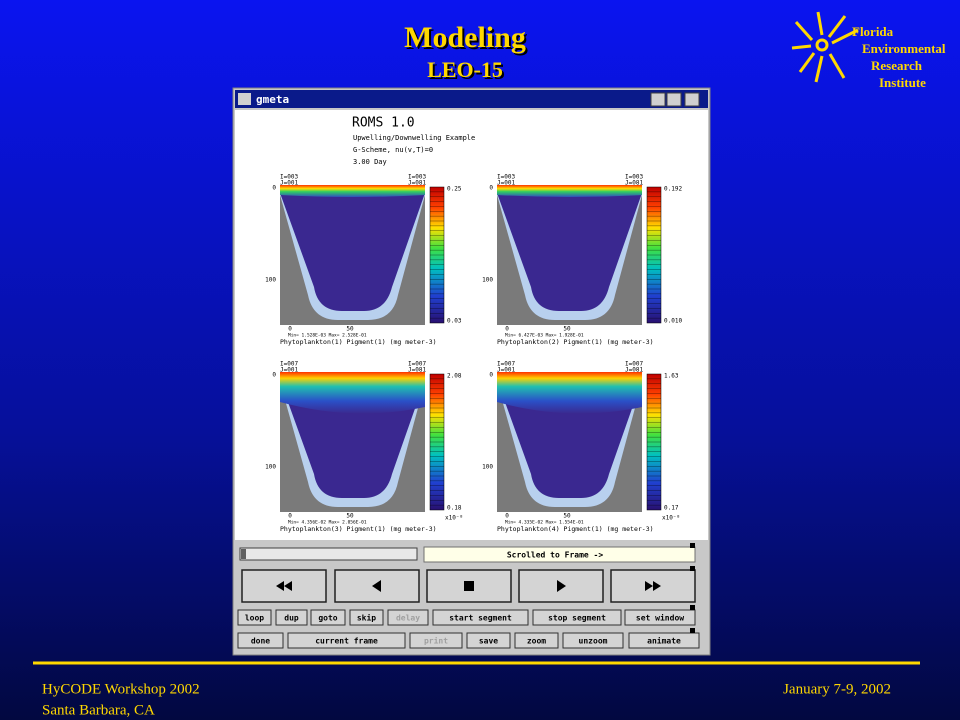 The height and width of the screenshot is (720, 960). I want to click on control-label: start segment, so click(480, 618).